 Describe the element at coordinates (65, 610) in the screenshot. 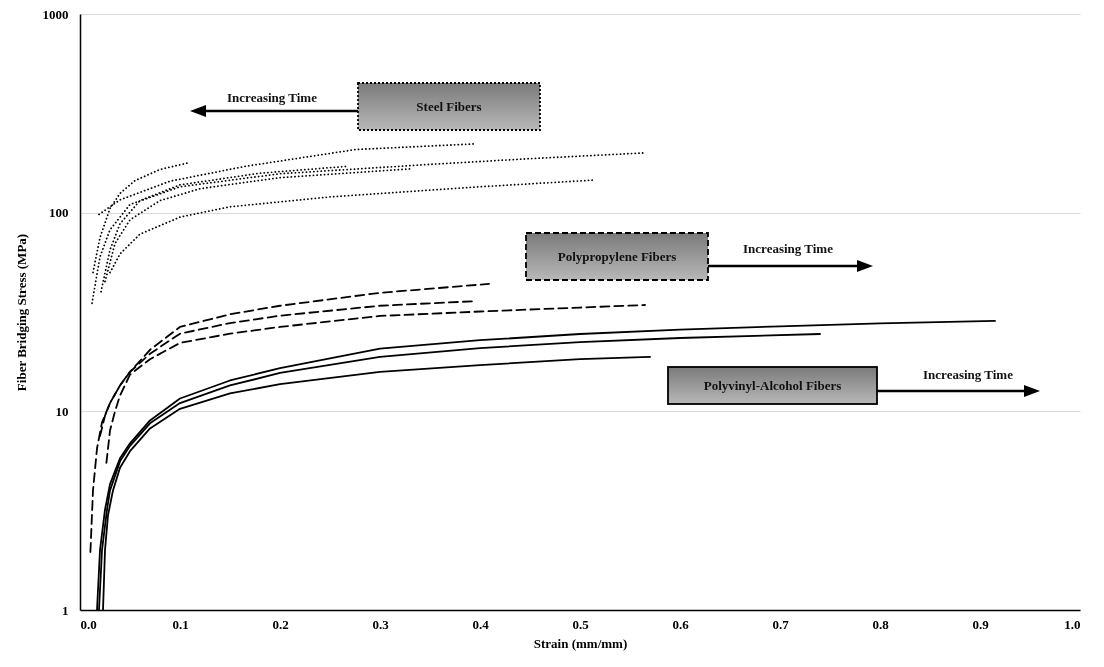

I see `y-tick-label: 1` at that location.